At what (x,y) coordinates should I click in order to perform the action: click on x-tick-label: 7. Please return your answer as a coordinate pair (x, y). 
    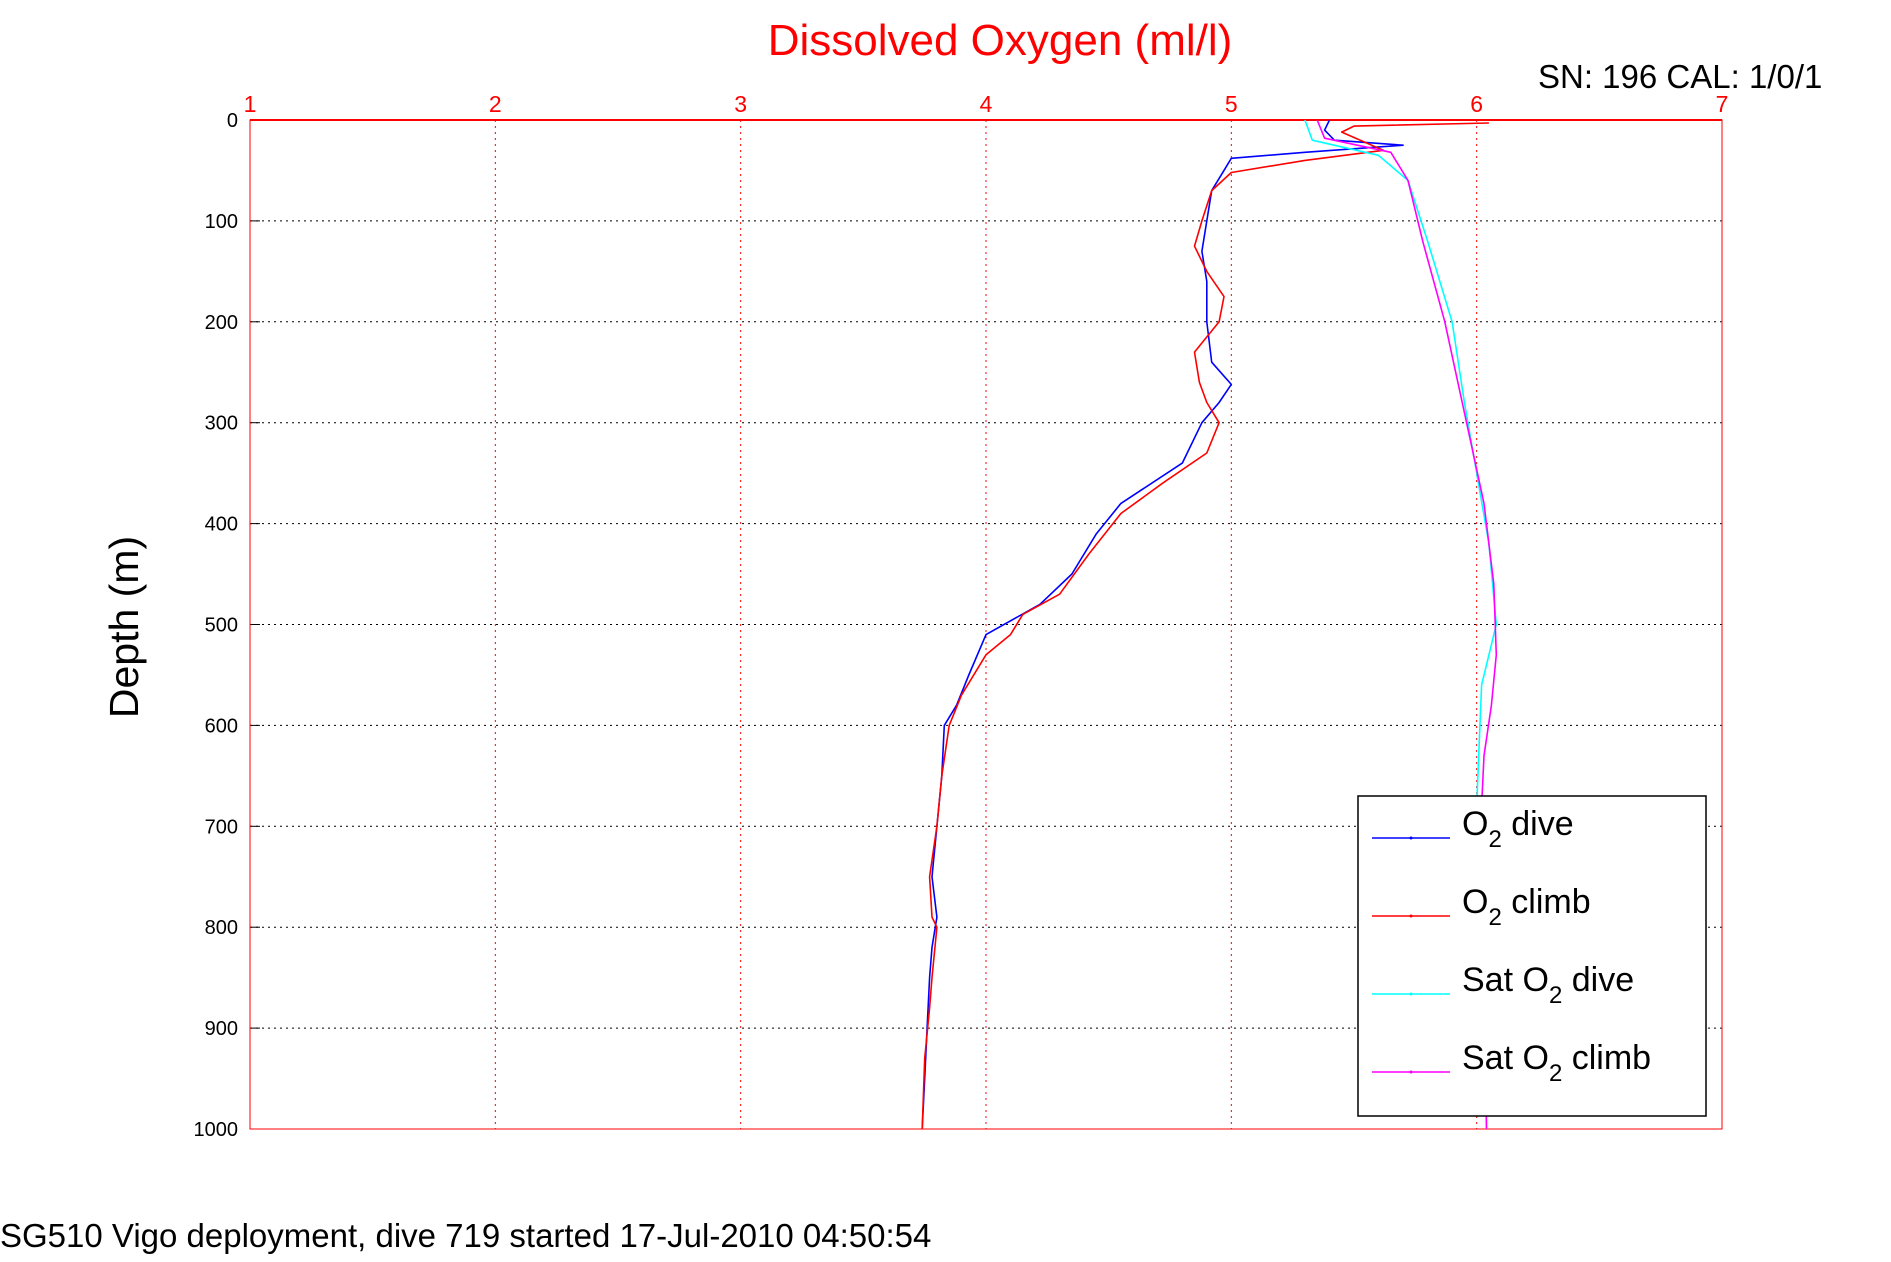
    Looking at the image, I should click on (1722, 104).